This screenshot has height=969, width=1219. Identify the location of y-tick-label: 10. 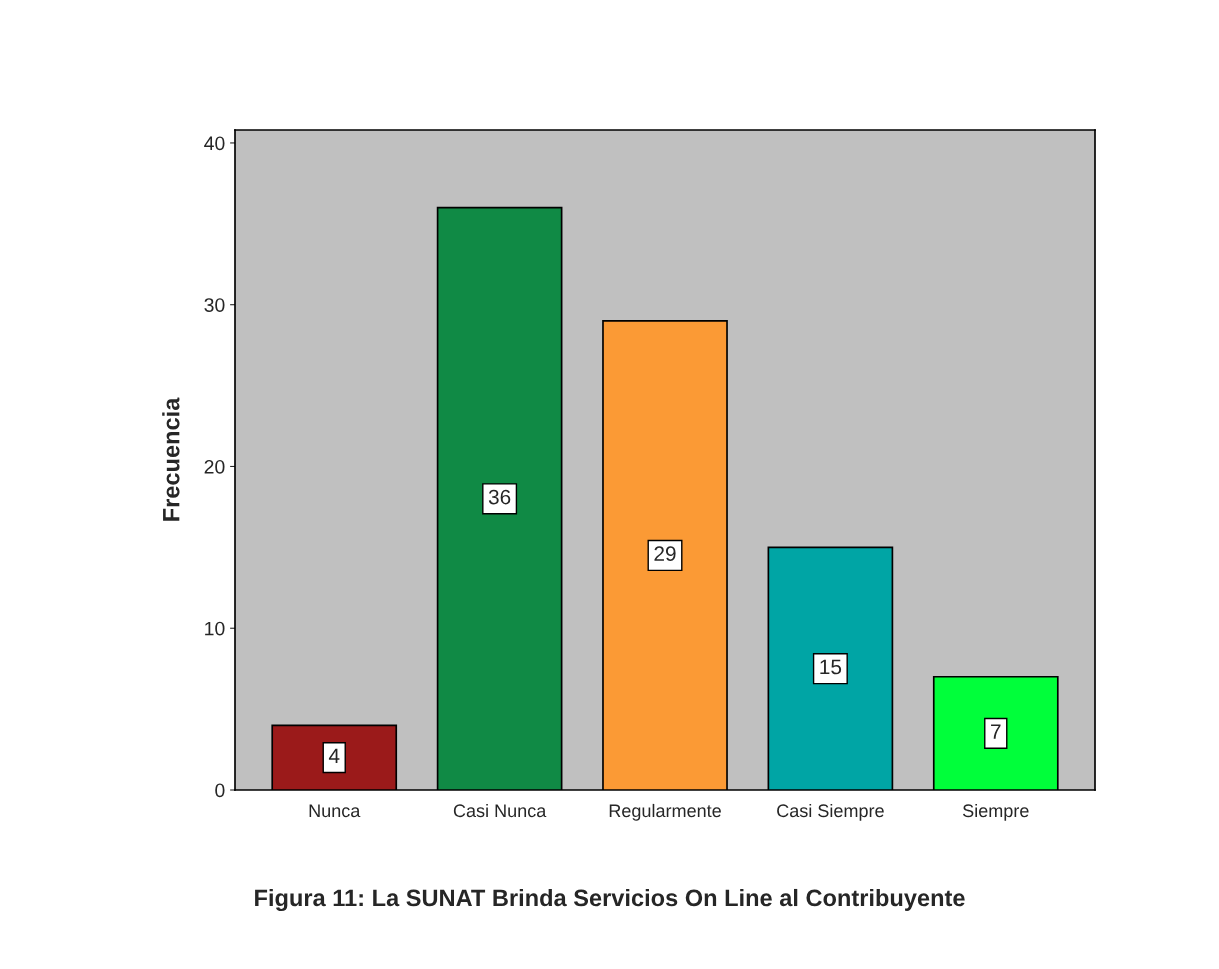
(215, 628).